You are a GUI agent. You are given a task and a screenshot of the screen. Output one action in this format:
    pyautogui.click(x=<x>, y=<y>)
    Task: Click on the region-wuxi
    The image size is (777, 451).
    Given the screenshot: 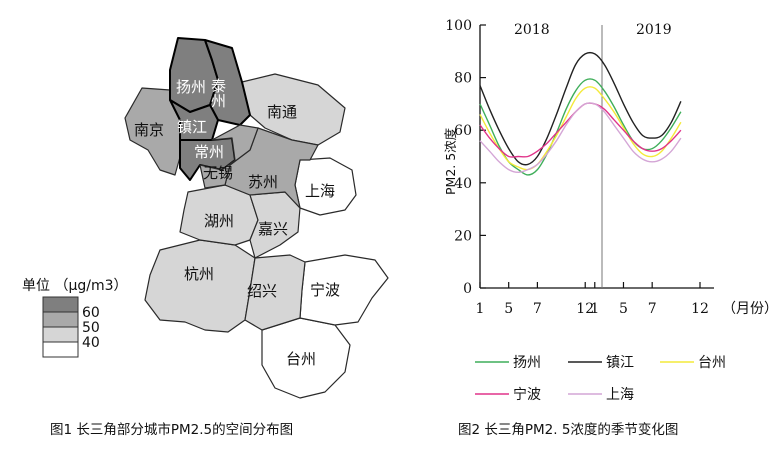 What is the action you would take?
    pyautogui.click(x=229, y=156)
    